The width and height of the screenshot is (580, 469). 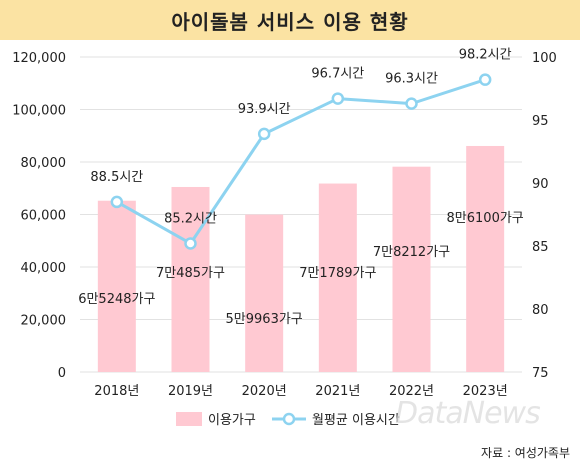 I want to click on legend-label-line: 월평균 이용시간, so click(x=356, y=420).